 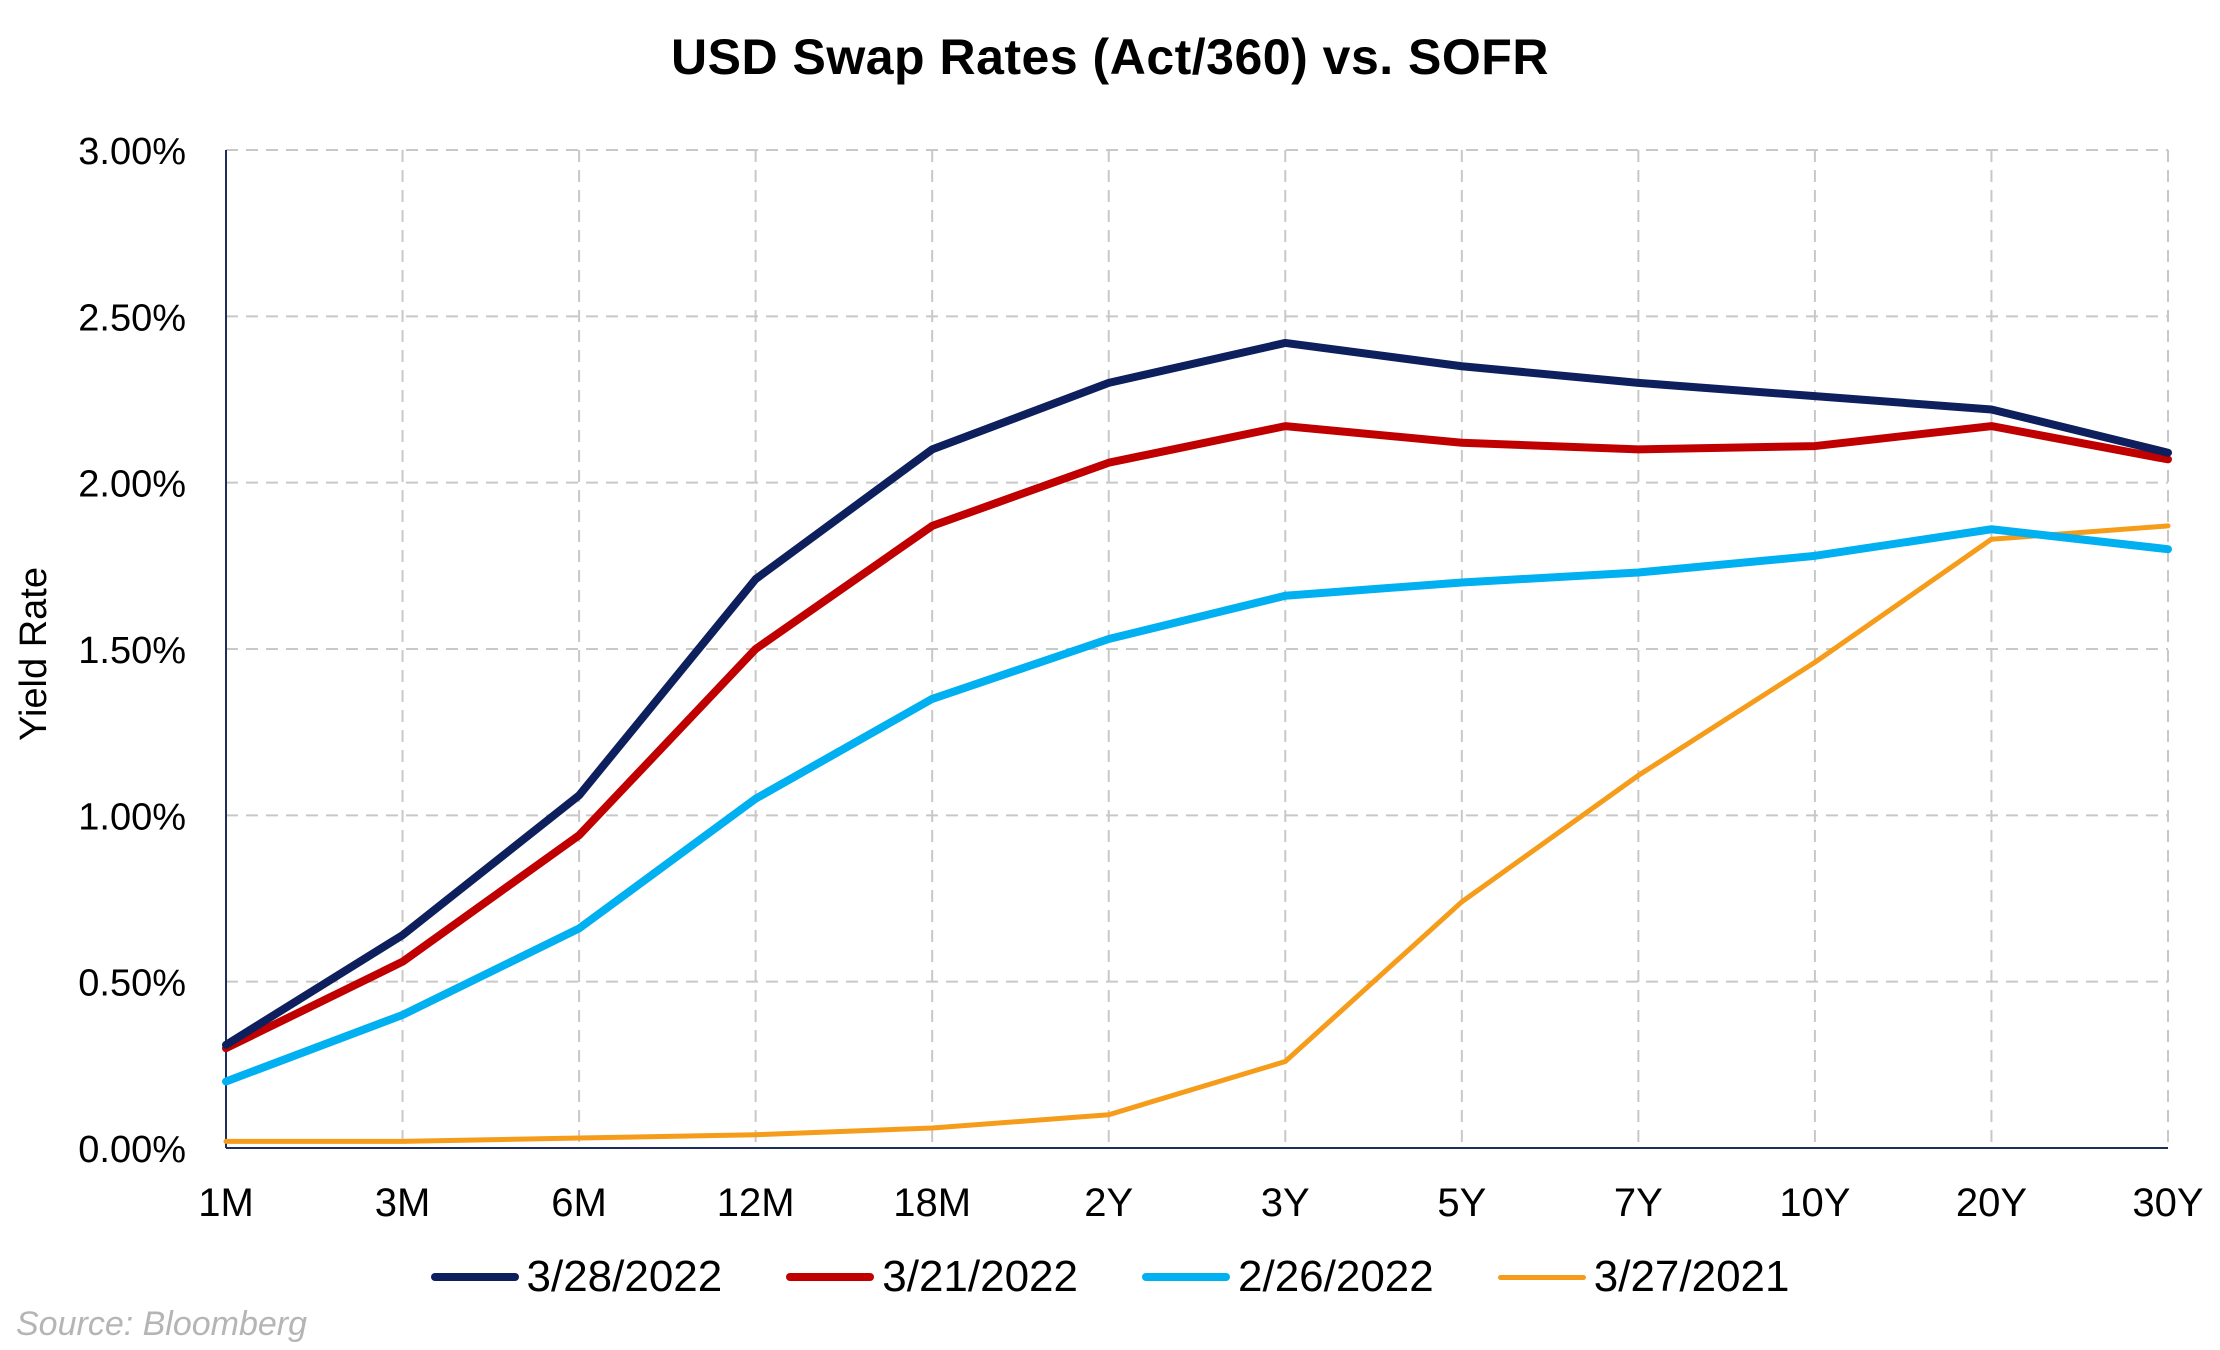 I want to click on chart-title: USD Swap Rates (Act/360) vs. SOFR, so click(x=1110, y=57).